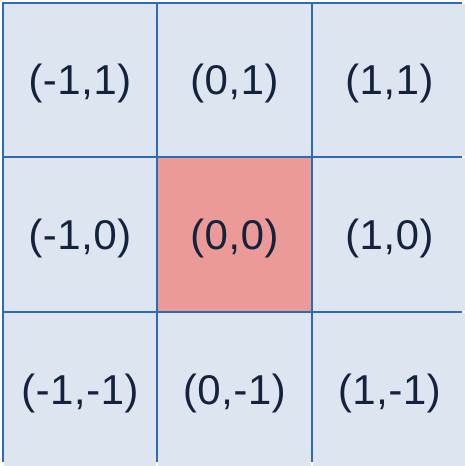 The width and height of the screenshot is (465, 466). What do you see at coordinates (80, 80) in the screenshot?
I see `grid-cell-neg1-1: (-1,1)` at bounding box center [80, 80].